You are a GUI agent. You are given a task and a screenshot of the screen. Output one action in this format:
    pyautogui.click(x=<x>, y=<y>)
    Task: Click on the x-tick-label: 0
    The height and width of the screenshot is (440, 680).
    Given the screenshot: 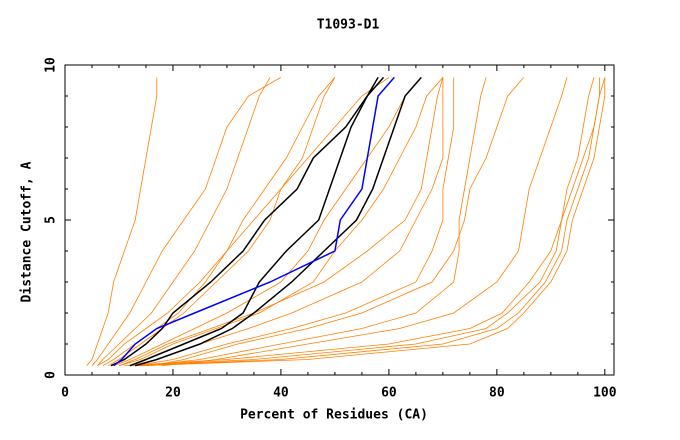 What is the action you would take?
    pyautogui.click(x=65, y=393)
    